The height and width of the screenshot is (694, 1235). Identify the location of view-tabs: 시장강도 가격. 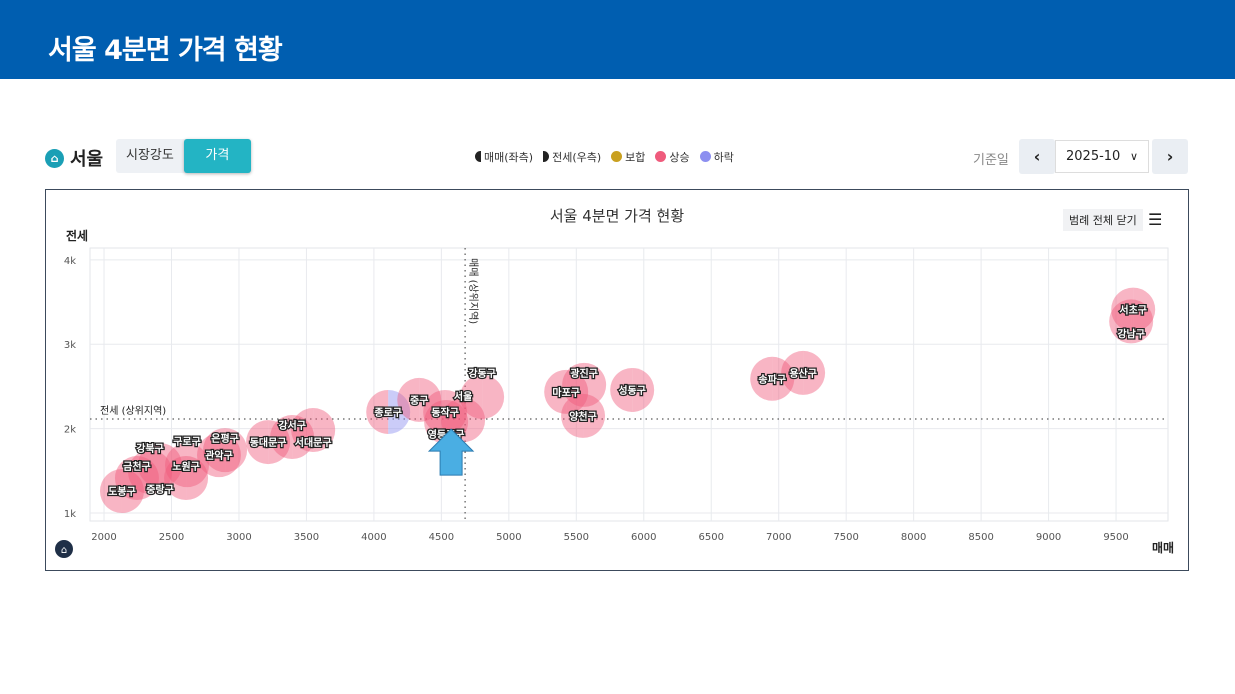
(183, 156).